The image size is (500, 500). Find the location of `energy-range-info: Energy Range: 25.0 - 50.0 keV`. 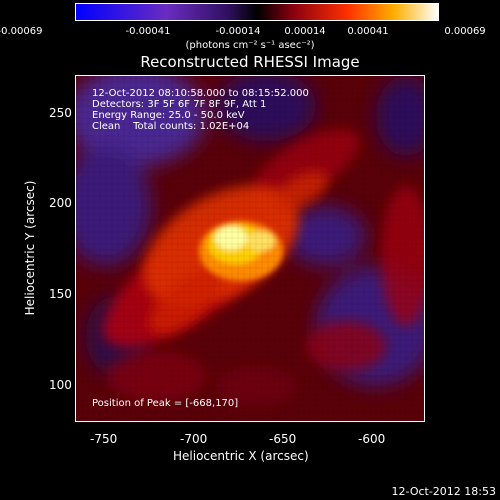

energy-range-info: Energy Range: 25.0 - 50.0 keV is located at coordinates (168, 115).